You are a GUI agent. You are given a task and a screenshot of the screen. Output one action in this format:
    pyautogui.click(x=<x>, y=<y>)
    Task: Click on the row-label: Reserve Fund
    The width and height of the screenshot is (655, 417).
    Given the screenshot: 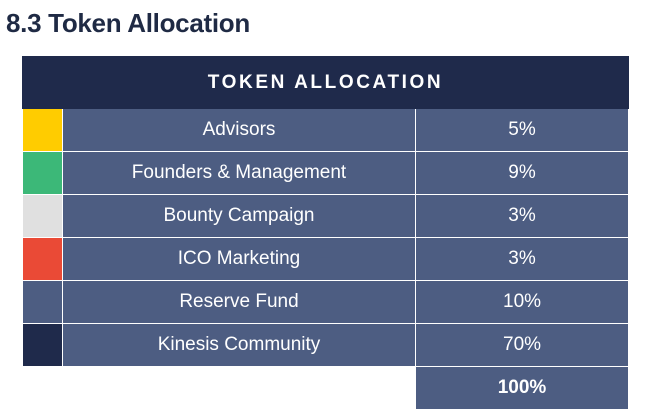 What is the action you would take?
    pyautogui.click(x=239, y=302)
    